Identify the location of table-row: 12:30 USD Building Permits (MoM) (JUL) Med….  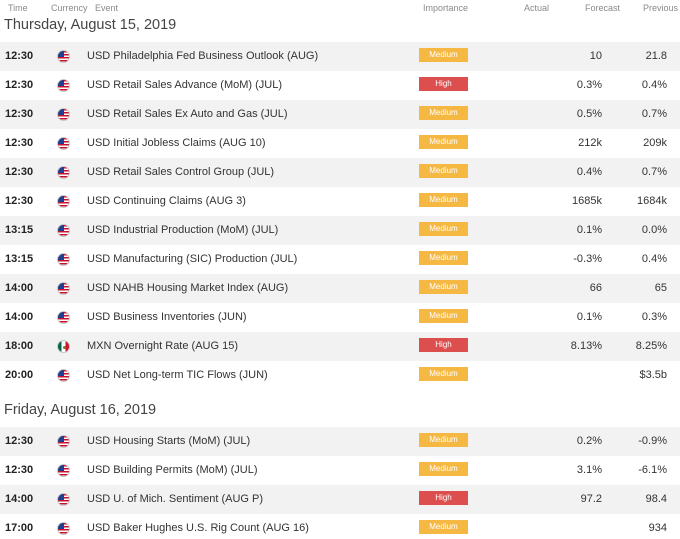
(340, 470).